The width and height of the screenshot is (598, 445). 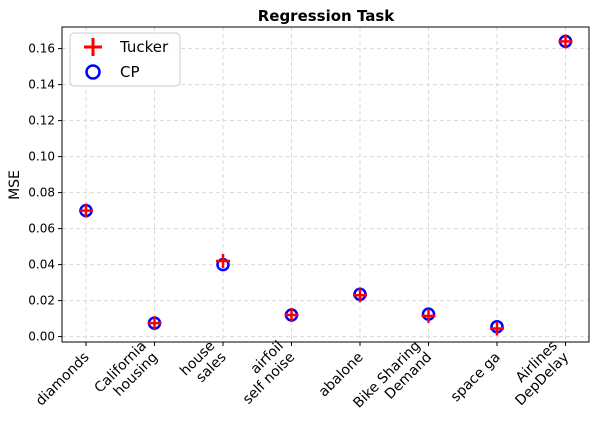 What do you see at coordinates (41, 301) in the screenshot?
I see `y-tick-label: 0.02` at bounding box center [41, 301].